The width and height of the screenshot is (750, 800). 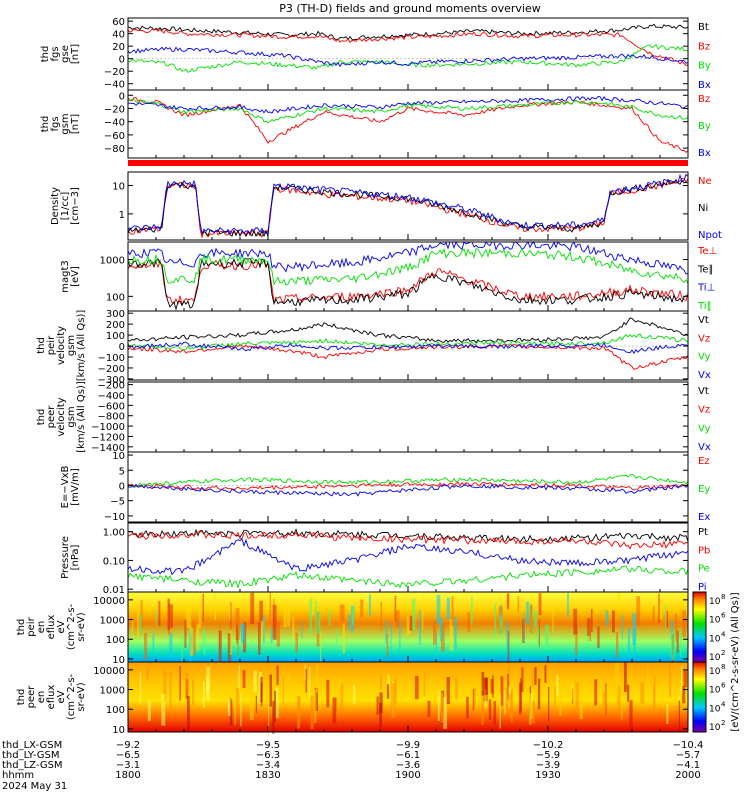 What do you see at coordinates (408, 54) in the screenshot?
I see `fgs_gse-frame` at bounding box center [408, 54].